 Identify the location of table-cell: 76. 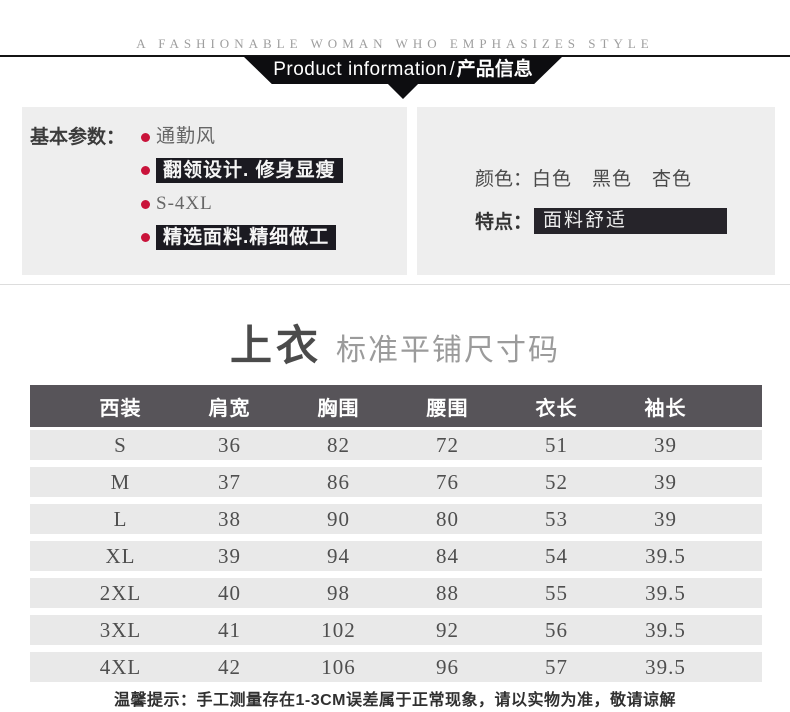
(447, 481).